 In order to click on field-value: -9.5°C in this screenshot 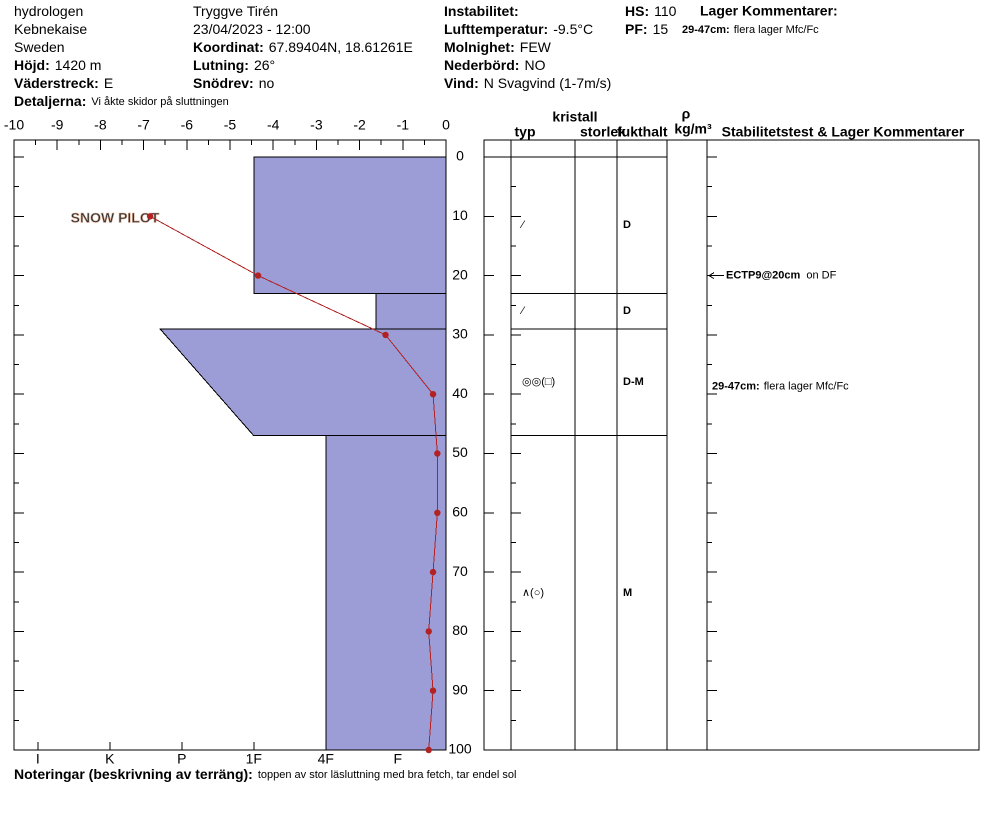, I will do `click(573, 29)`.